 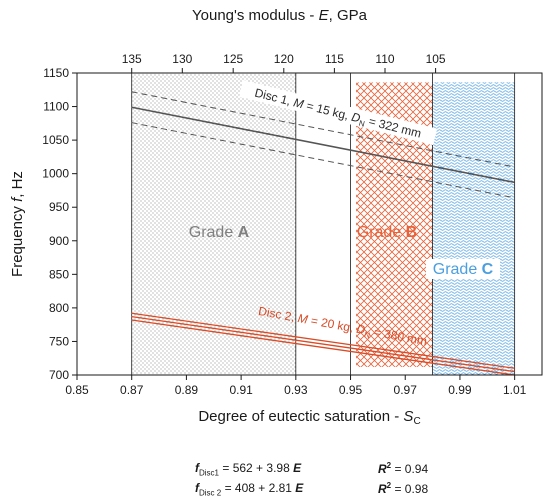 I want to click on disc1-upper-band, so click(x=323, y=129).